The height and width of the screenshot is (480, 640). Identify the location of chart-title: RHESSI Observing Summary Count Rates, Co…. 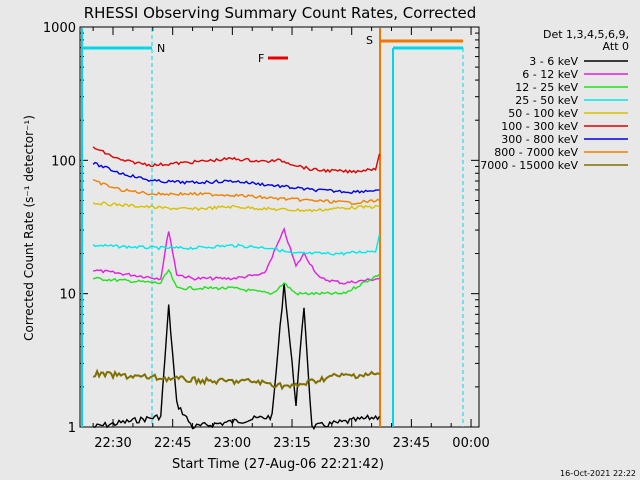
(280, 13).